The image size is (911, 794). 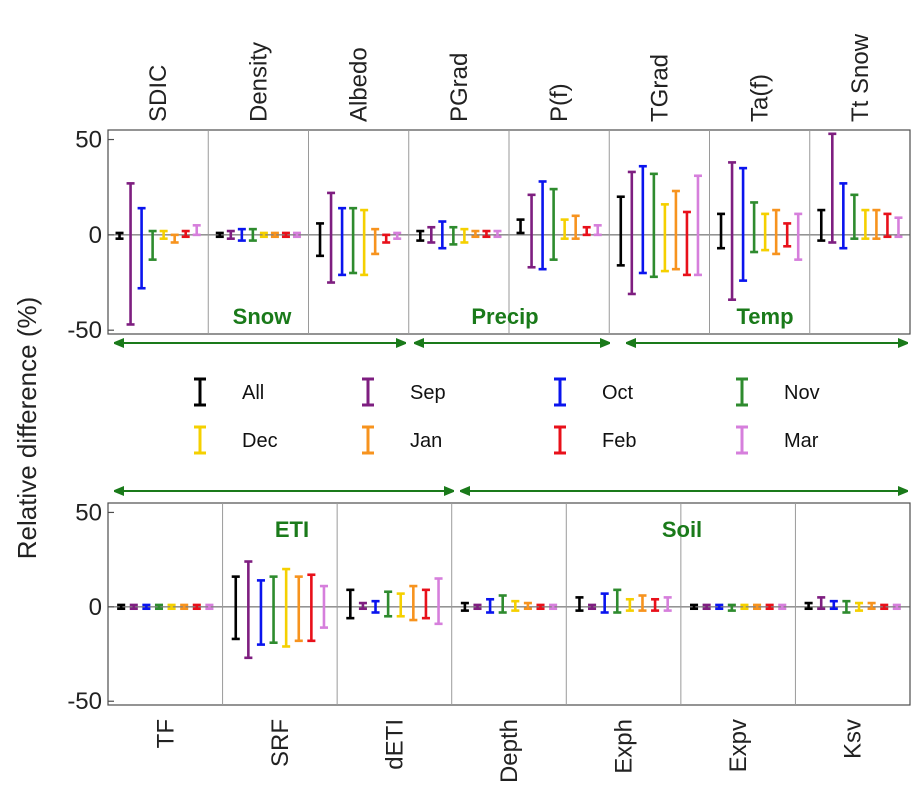 I want to click on bottom-errorbar-deti-nov, so click(x=388, y=604).